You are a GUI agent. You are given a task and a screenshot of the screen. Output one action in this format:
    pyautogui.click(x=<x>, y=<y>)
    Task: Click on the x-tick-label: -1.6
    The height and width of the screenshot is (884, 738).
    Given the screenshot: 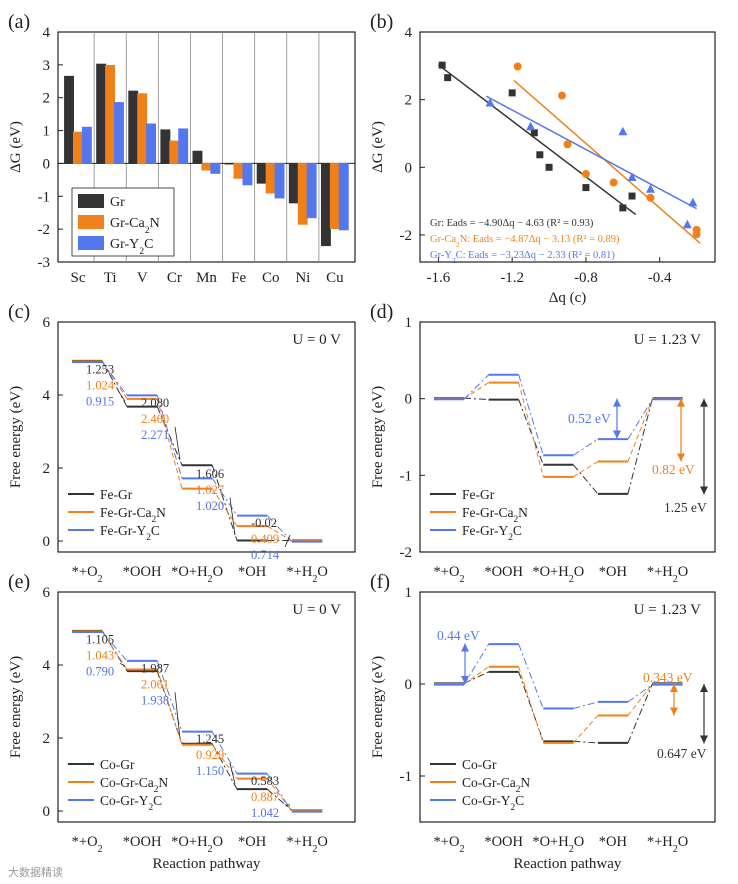 What is the action you would take?
    pyautogui.click(x=439, y=278)
    